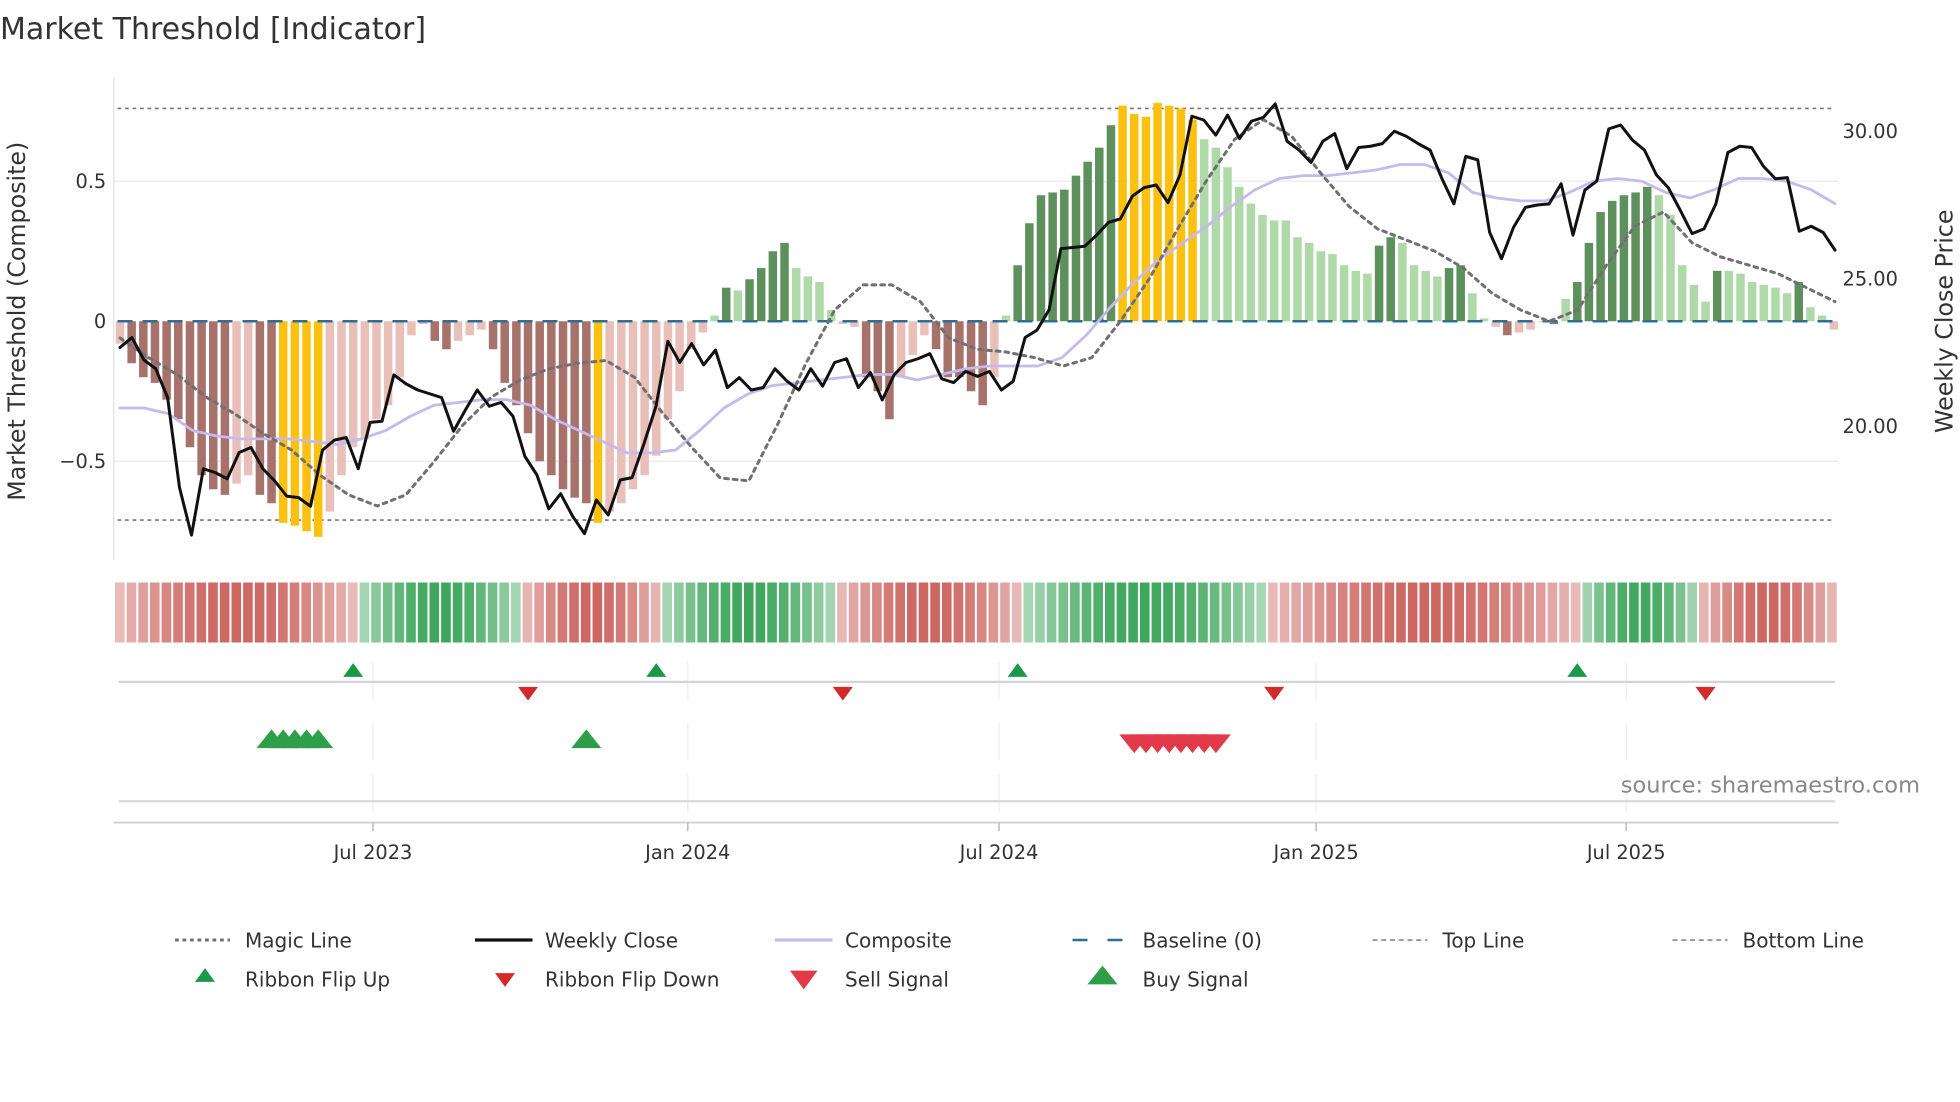 The height and width of the screenshot is (1102, 1960). What do you see at coordinates (318, 739) in the screenshot?
I see `buy-signal-marker` at bounding box center [318, 739].